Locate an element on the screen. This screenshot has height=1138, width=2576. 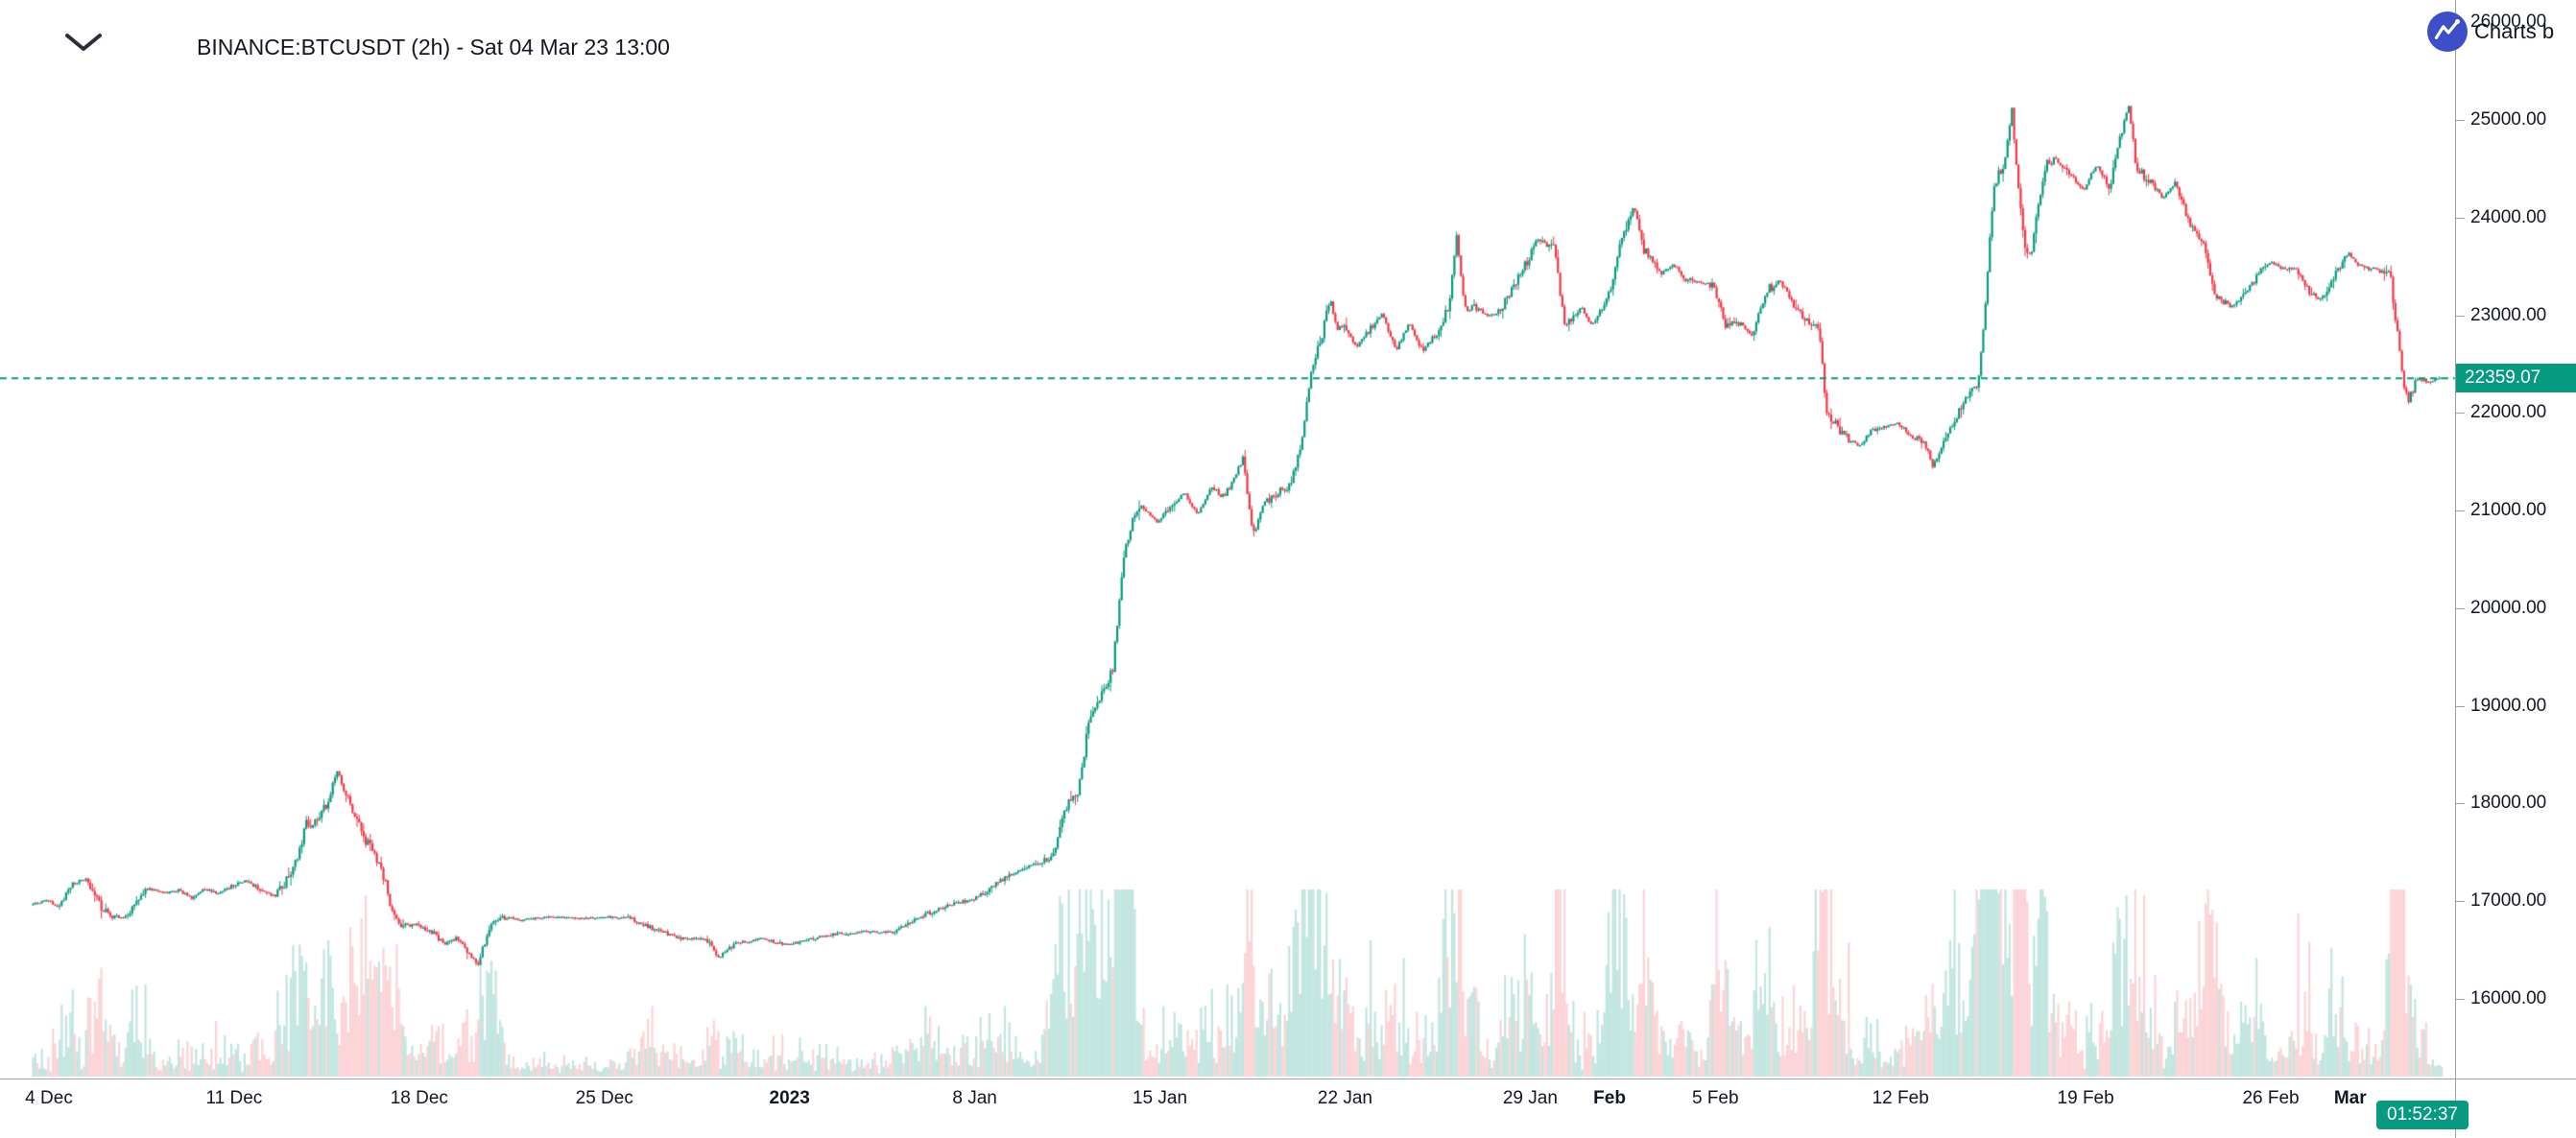
time-axis-label: 15 Jan is located at coordinates (1160, 1098).